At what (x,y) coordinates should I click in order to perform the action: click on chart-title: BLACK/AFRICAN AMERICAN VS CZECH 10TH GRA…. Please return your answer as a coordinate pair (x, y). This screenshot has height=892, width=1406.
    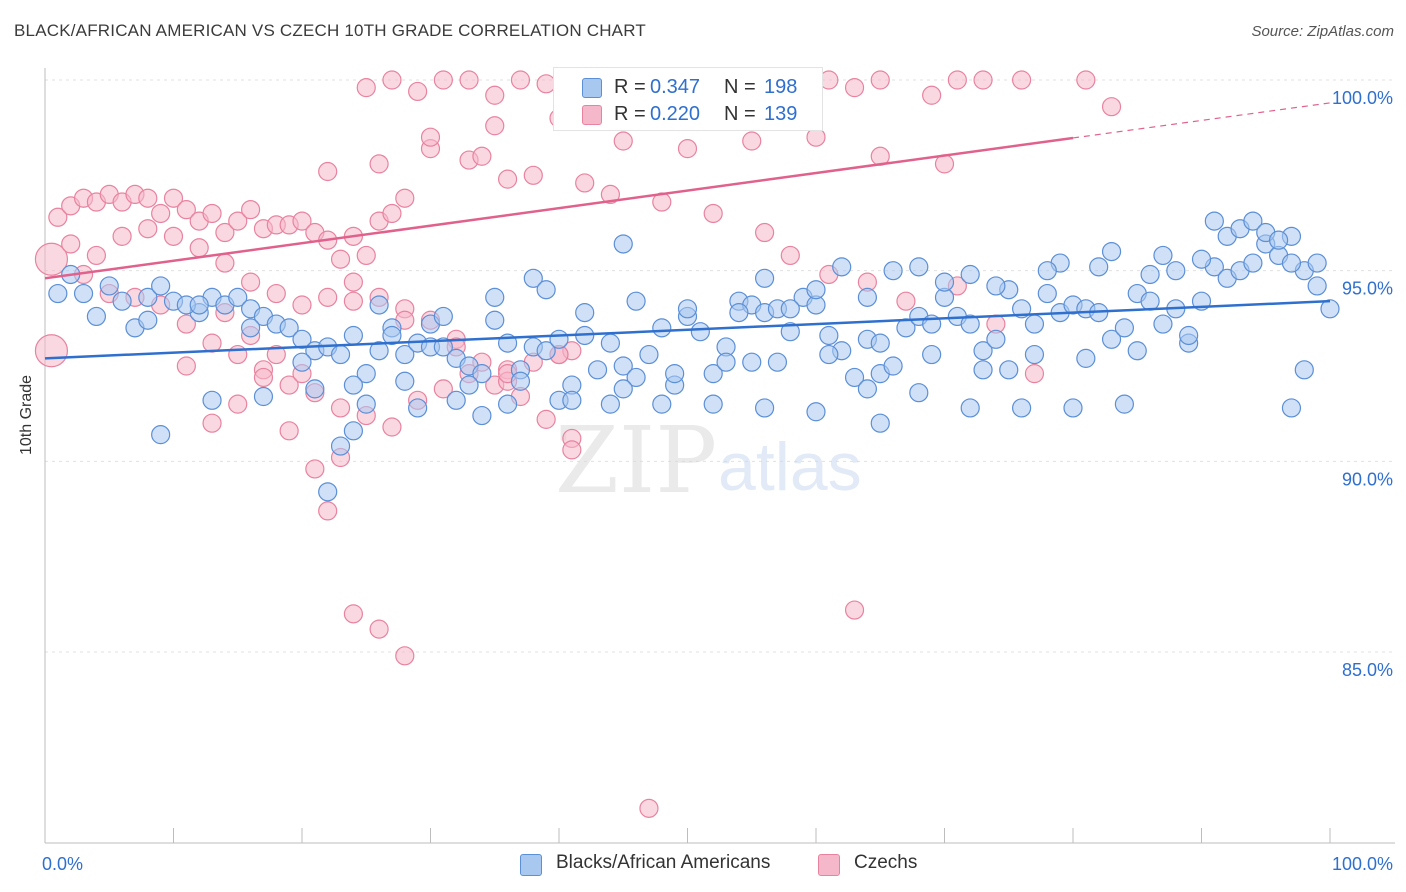
    Looking at the image, I should click on (330, 30).